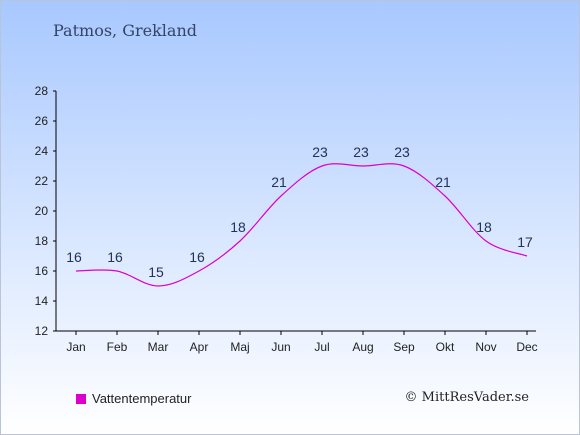  I want to click on y-tick-label: 20, so click(42, 211).